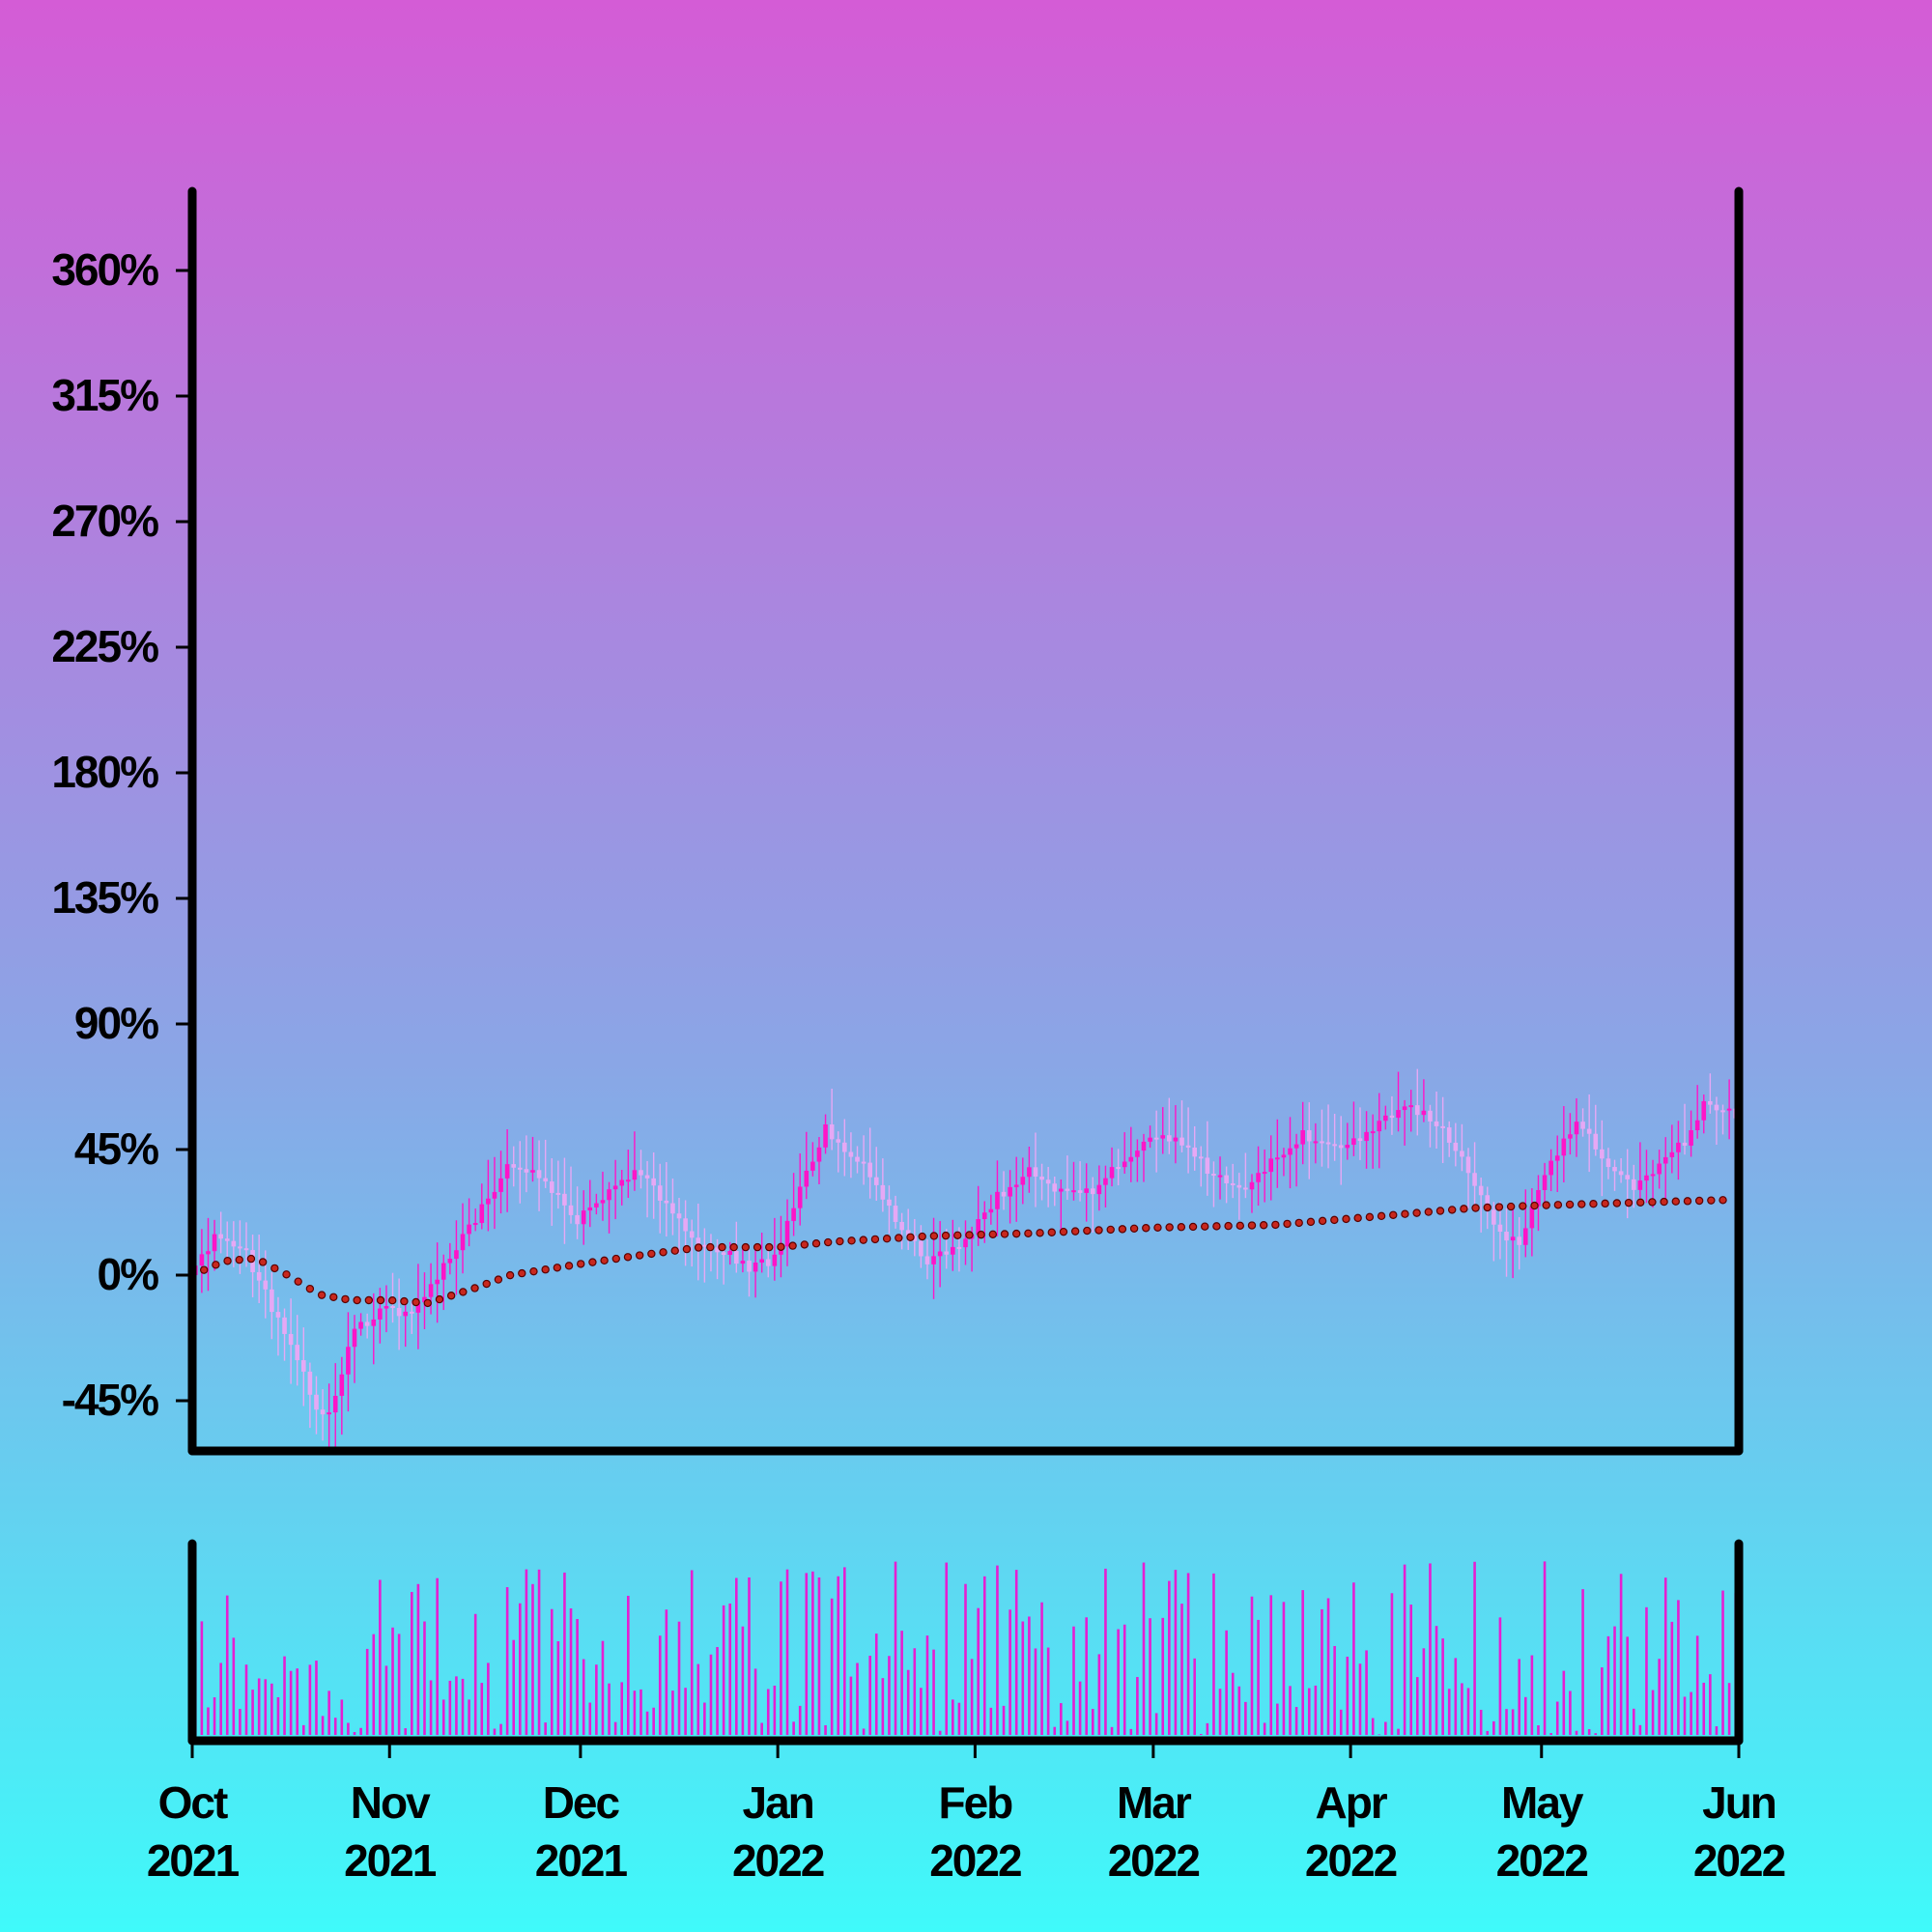  Describe the element at coordinates (957, 1252) in the screenshot. I see `moving-average-series` at that location.